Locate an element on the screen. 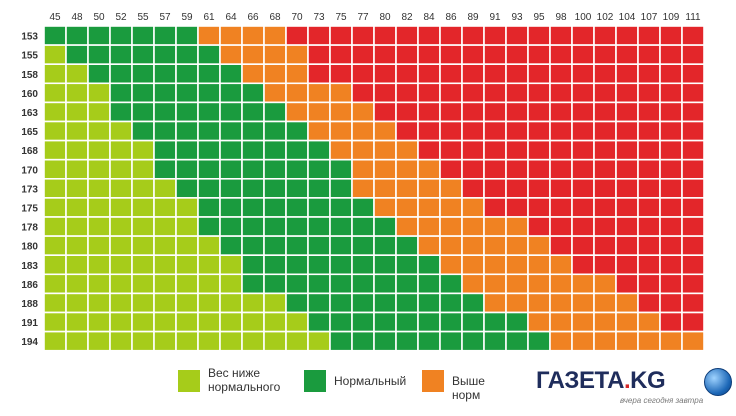 This screenshot has width=736, height=416. x-tick-label: 68 is located at coordinates (275, 17).